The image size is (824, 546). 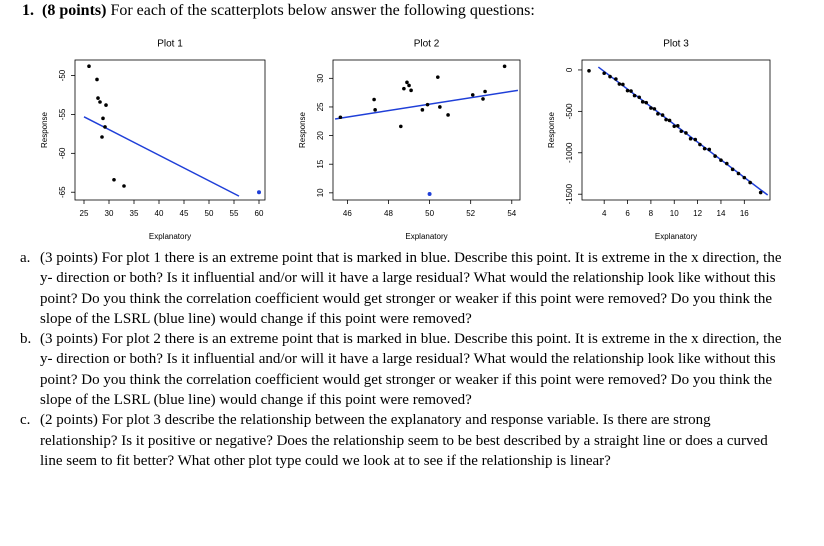 I want to click on y-tick-label: 0, so click(x=569, y=69).